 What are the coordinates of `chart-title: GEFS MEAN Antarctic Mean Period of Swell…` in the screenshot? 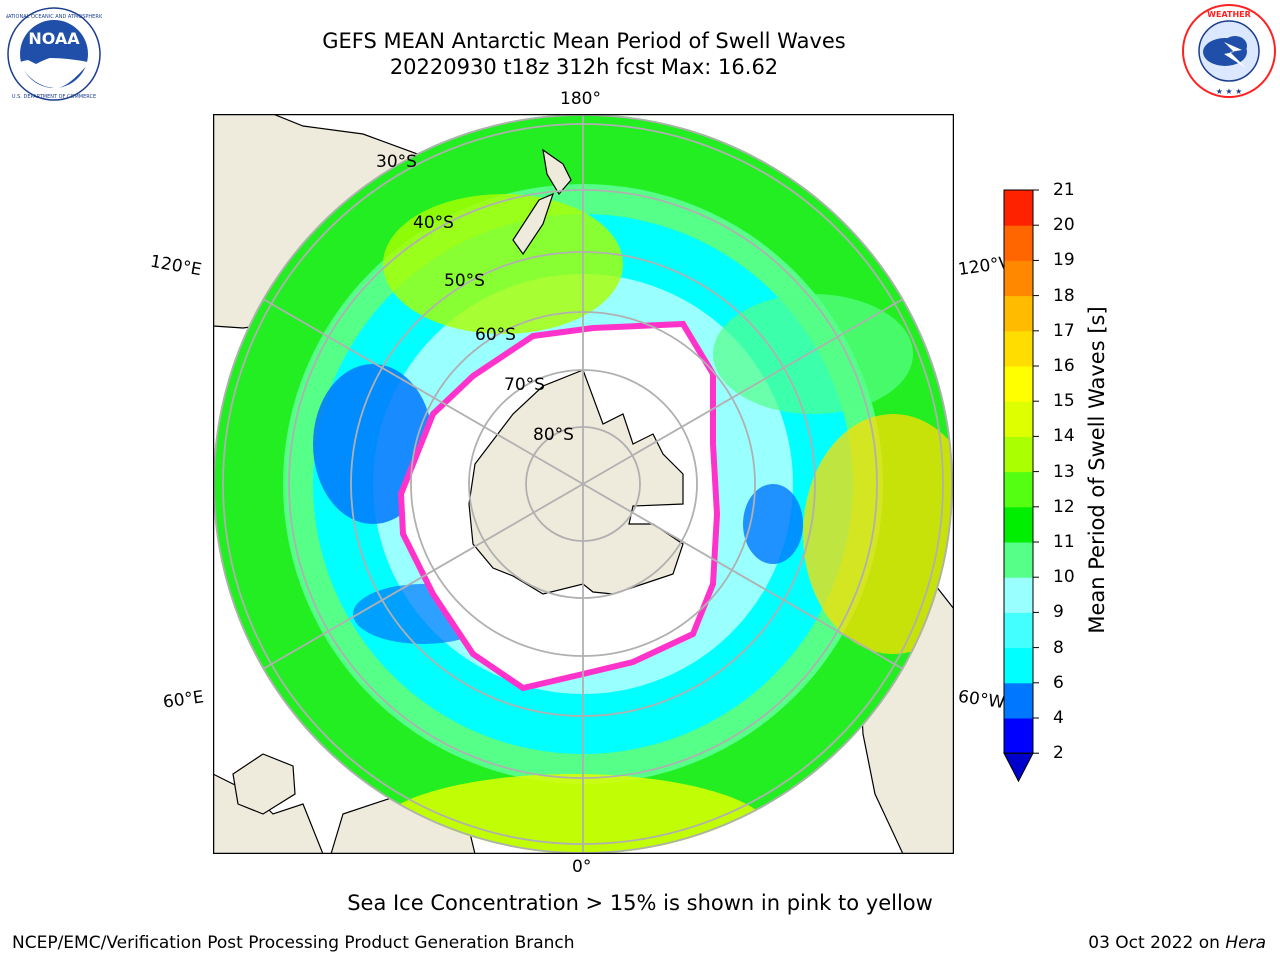 It's located at (584, 41).